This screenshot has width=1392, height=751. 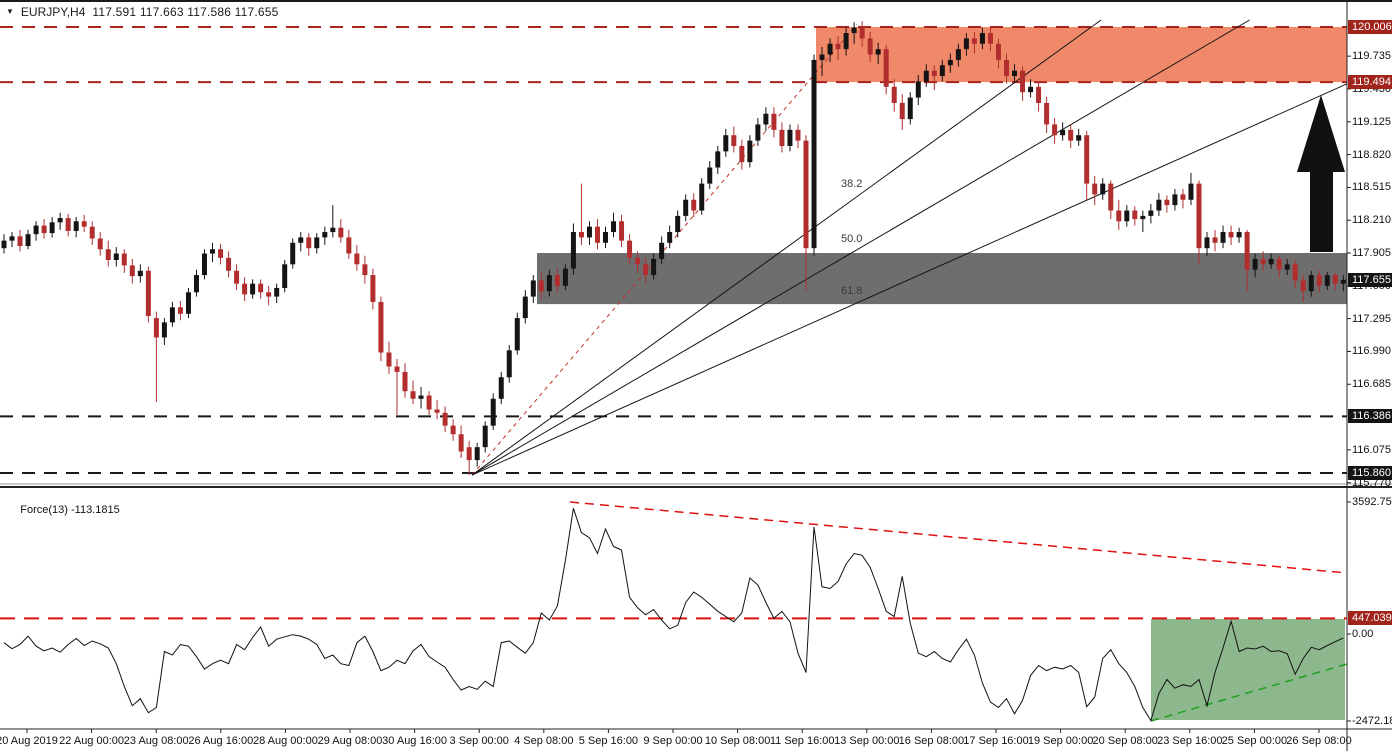 What do you see at coordinates (1321, 173) in the screenshot?
I see `up-arrow-annotation` at bounding box center [1321, 173].